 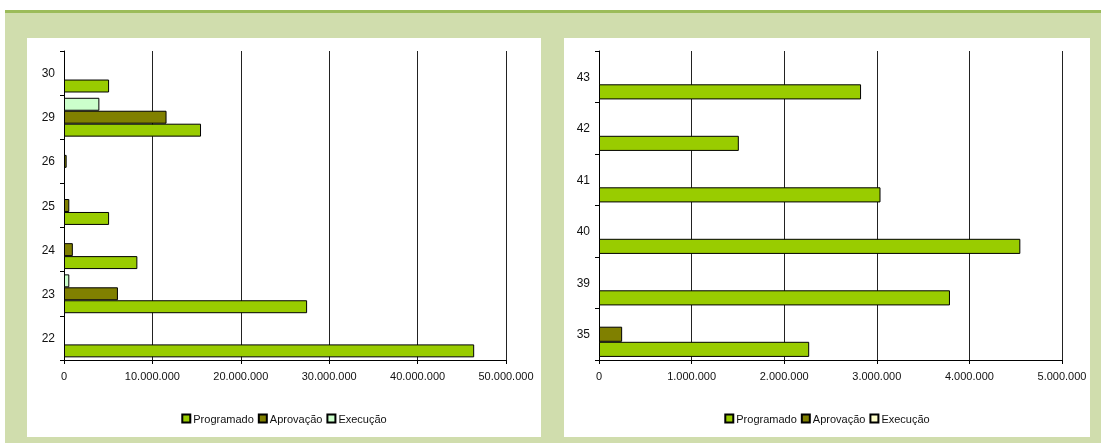 I want to click on x-tick-label: 10.000.000, so click(x=152, y=375).